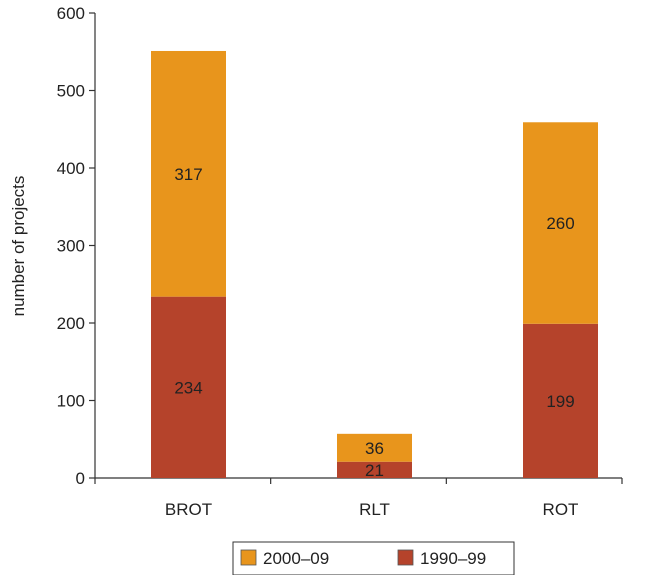 The image size is (647, 575). What do you see at coordinates (188, 509) in the screenshot?
I see `x-tick-label: BROT` at bounding box center [188, 509].